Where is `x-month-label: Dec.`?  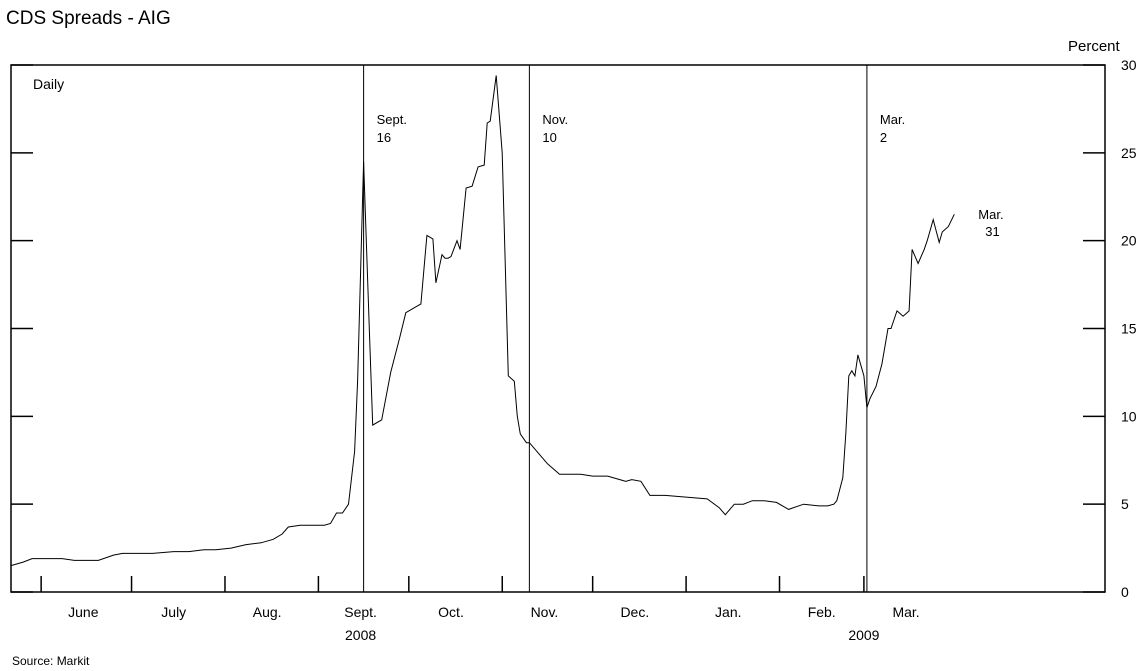 x-month-label: Dec. is located at coordinates (634, 612).